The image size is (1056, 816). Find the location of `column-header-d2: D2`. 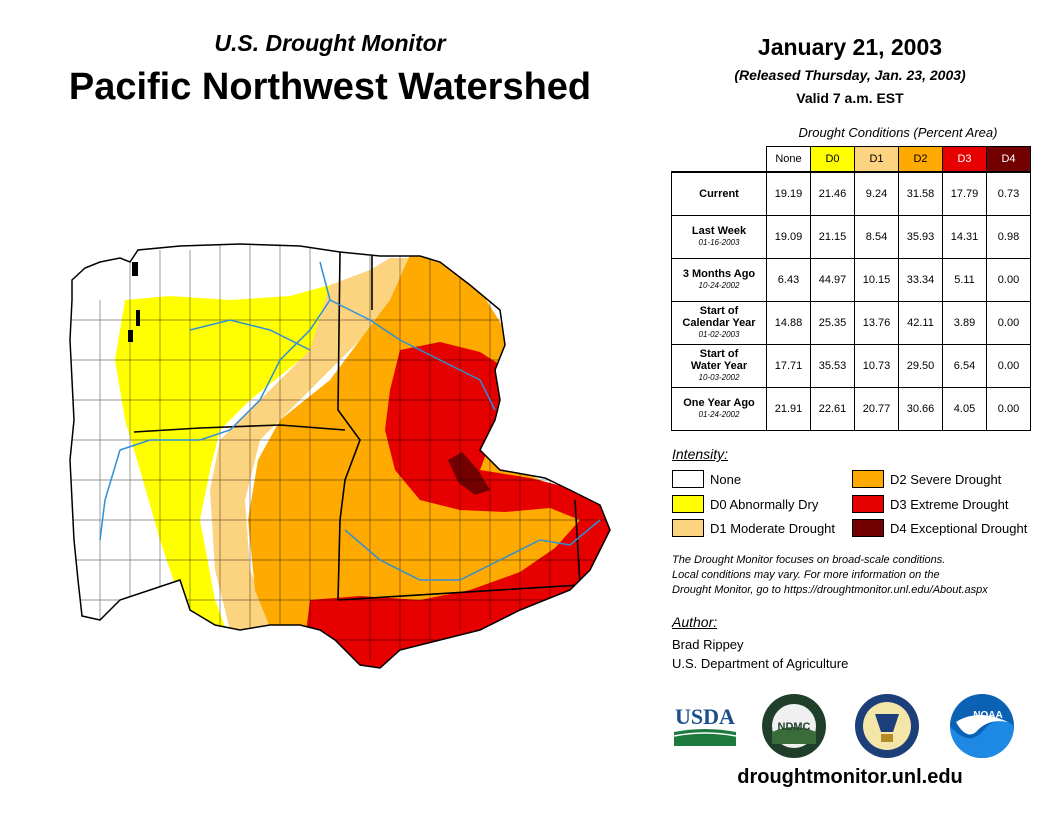

column-header-d2: D2 is located at coordinates (920, 159).